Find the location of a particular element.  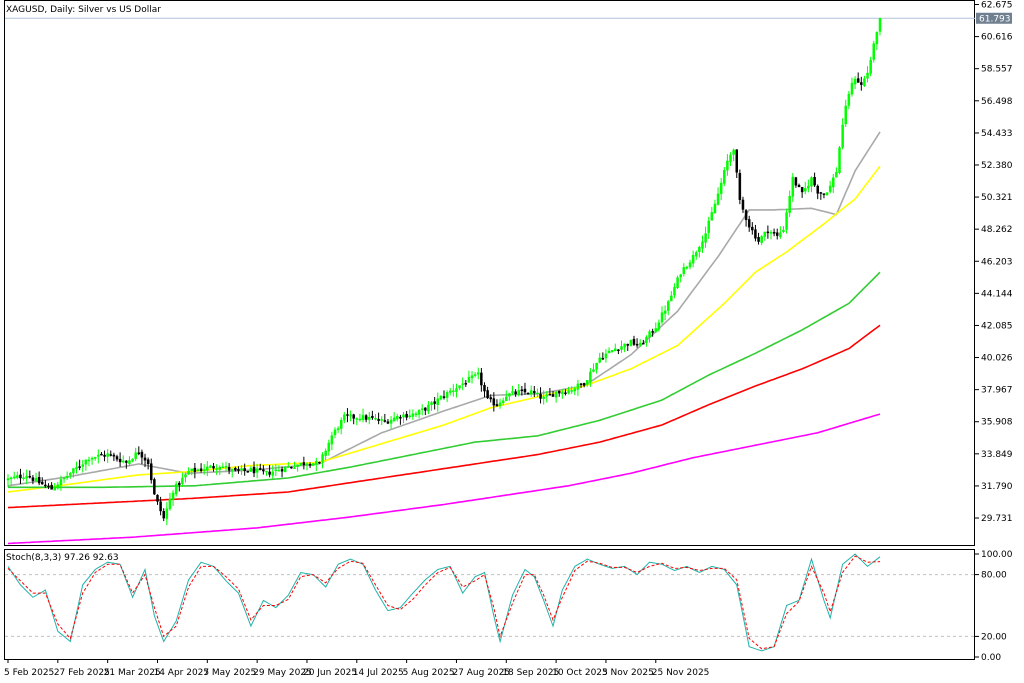

osc-tick-label: 20.00 is located at coordinates (994, 637).